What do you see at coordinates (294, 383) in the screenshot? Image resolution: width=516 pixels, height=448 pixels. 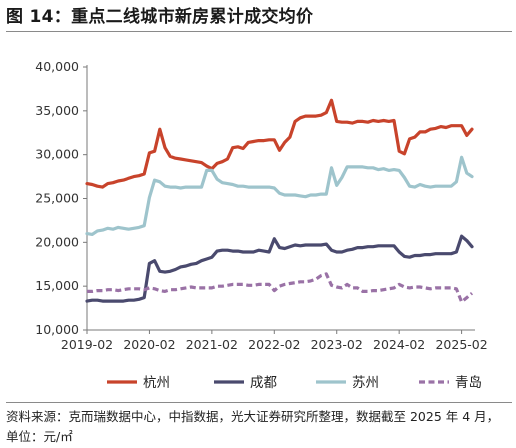 I see `chart-legend: 杭州 成都 苏州 青岛` at bounding box center [294, 383].